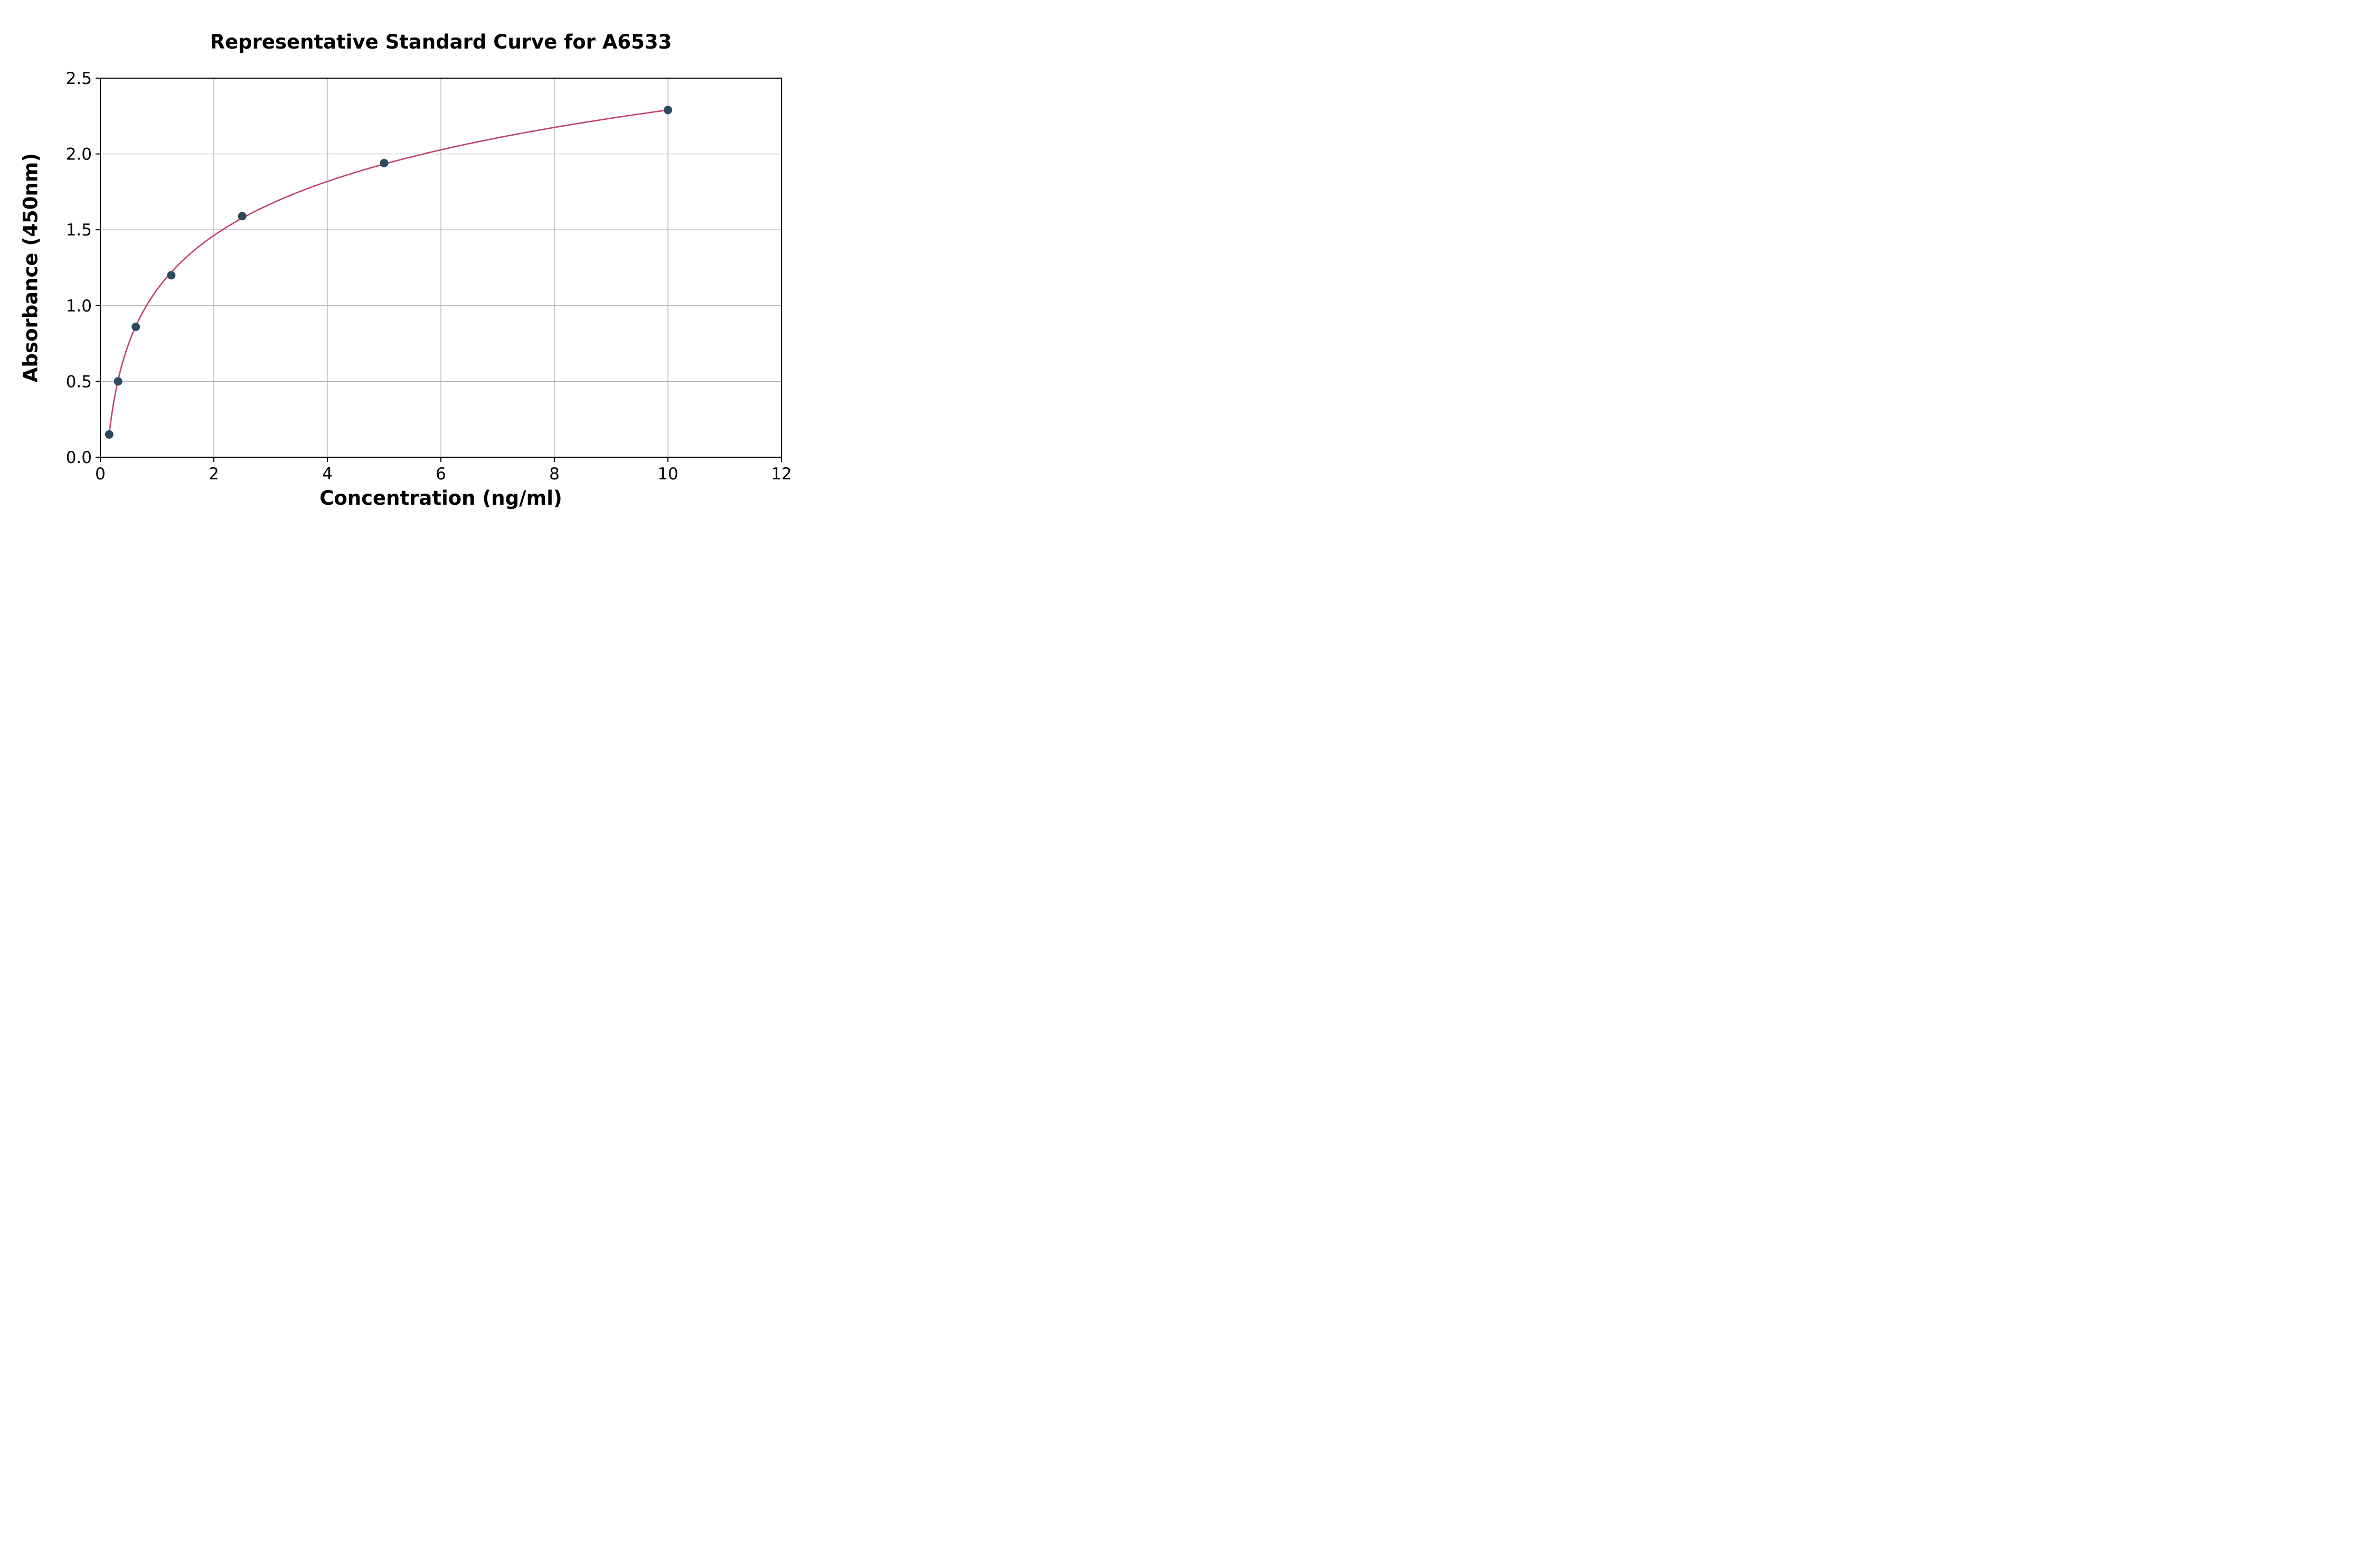 The image size is (2376, 1568). Describe the element at coordinates (327, 474) in the screenshot. I see `x-tick-label: 4` at that location.